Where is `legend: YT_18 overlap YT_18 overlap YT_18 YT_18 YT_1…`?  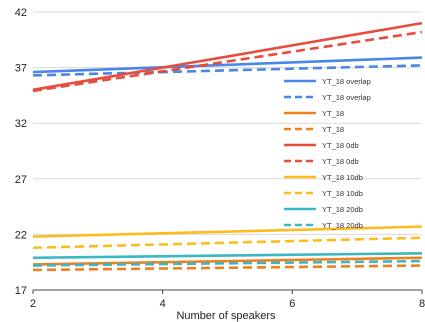 legend: YT_18 overlap YT_18 overlap YT_18 YT_18 YT_1… is located at coordinates (327, 153).